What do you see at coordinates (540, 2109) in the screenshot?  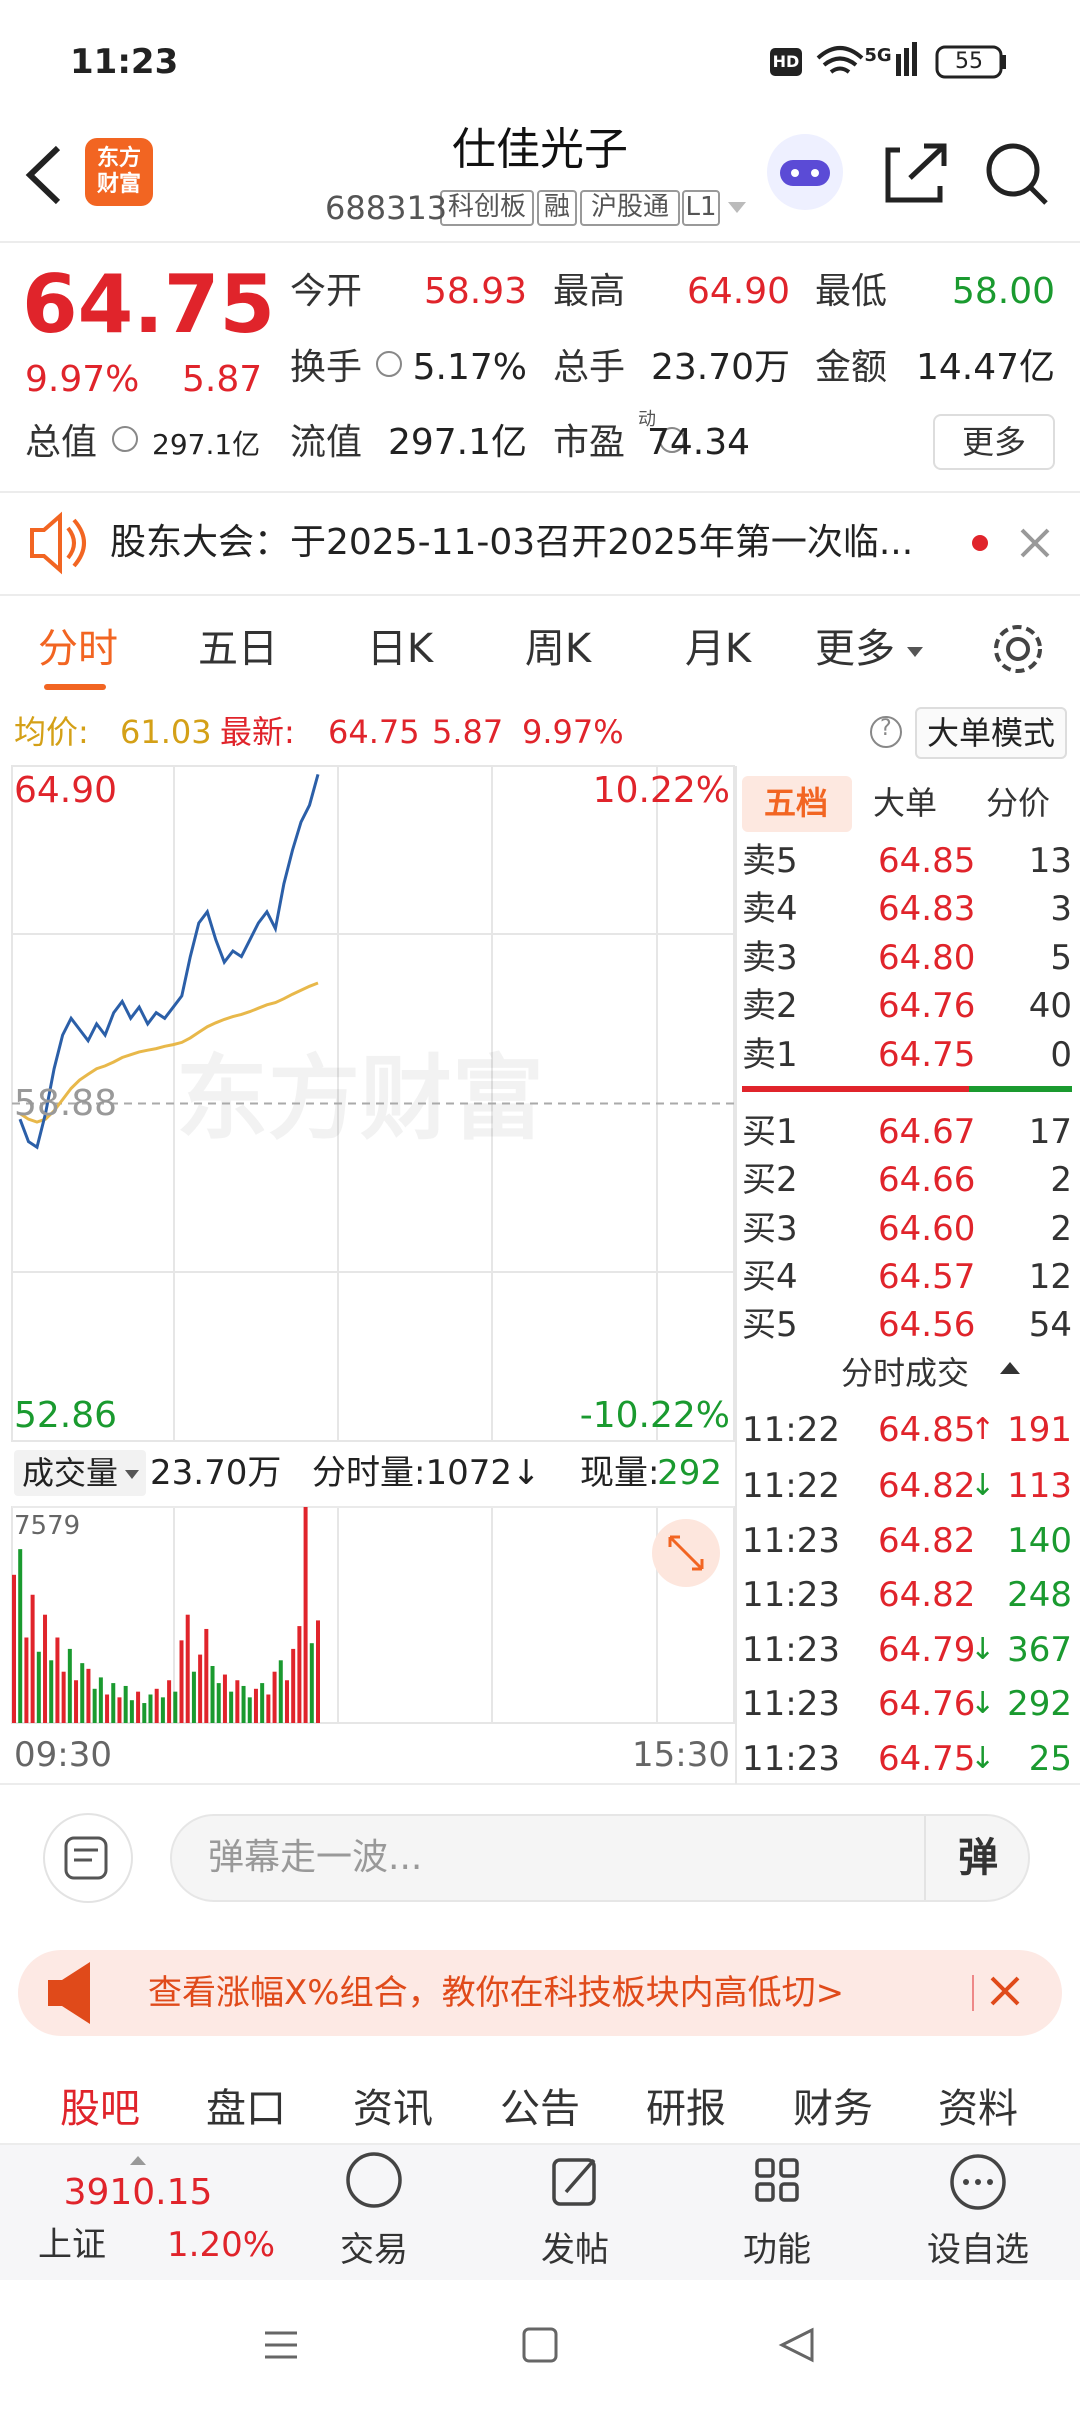 I see `bottom-tab: 公告` at bounding box center [540, 2109].